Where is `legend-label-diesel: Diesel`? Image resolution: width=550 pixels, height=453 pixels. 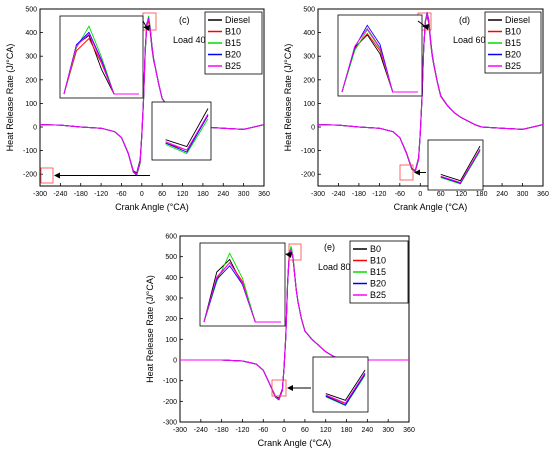
legend-label-diesel: Diesel is located at coordinates (237, 20).